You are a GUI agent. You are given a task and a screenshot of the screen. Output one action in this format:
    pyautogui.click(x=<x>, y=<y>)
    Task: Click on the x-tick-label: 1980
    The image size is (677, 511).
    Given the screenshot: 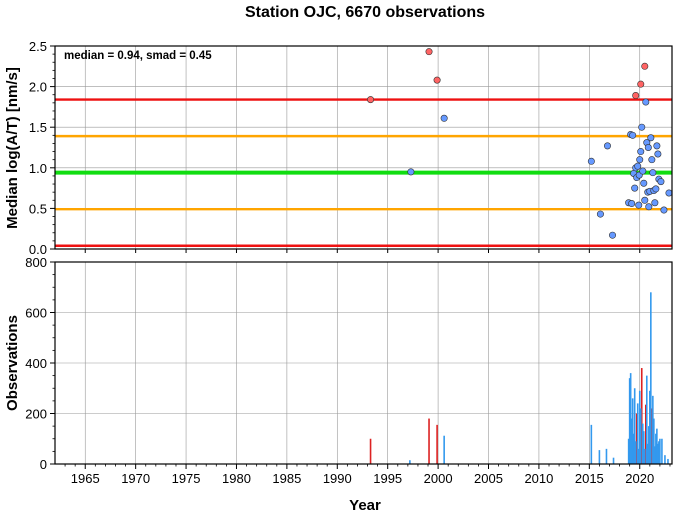 What is the action you would take?
    pyautogui.click(x=236, y=478)
    